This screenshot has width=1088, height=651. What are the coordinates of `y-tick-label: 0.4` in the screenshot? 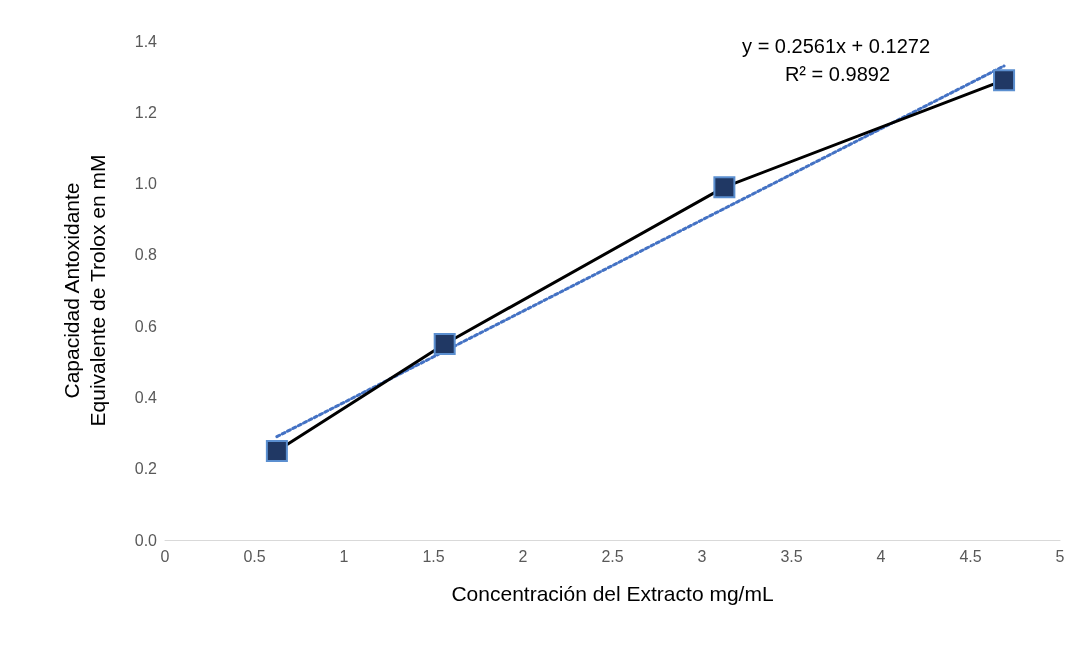 It's located at (146, 397).